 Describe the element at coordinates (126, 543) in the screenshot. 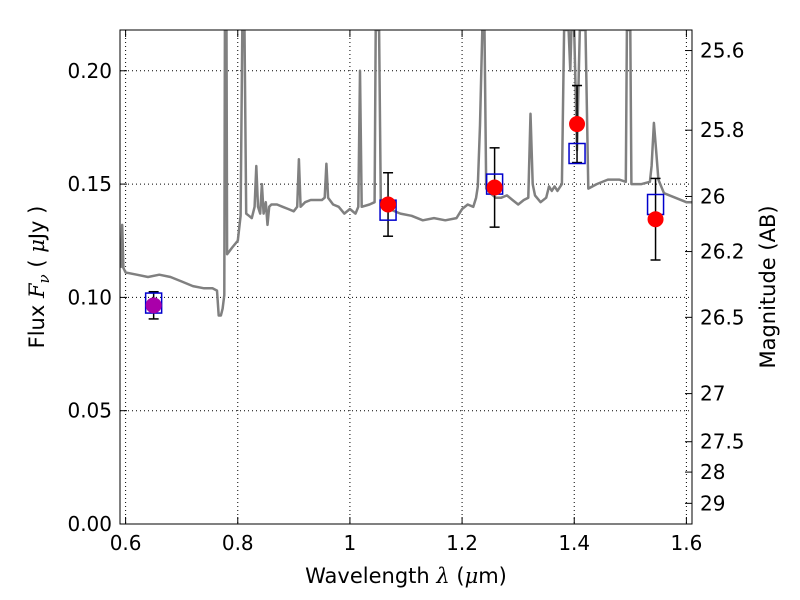

I see `x-tick-label: 0.6` at that location.